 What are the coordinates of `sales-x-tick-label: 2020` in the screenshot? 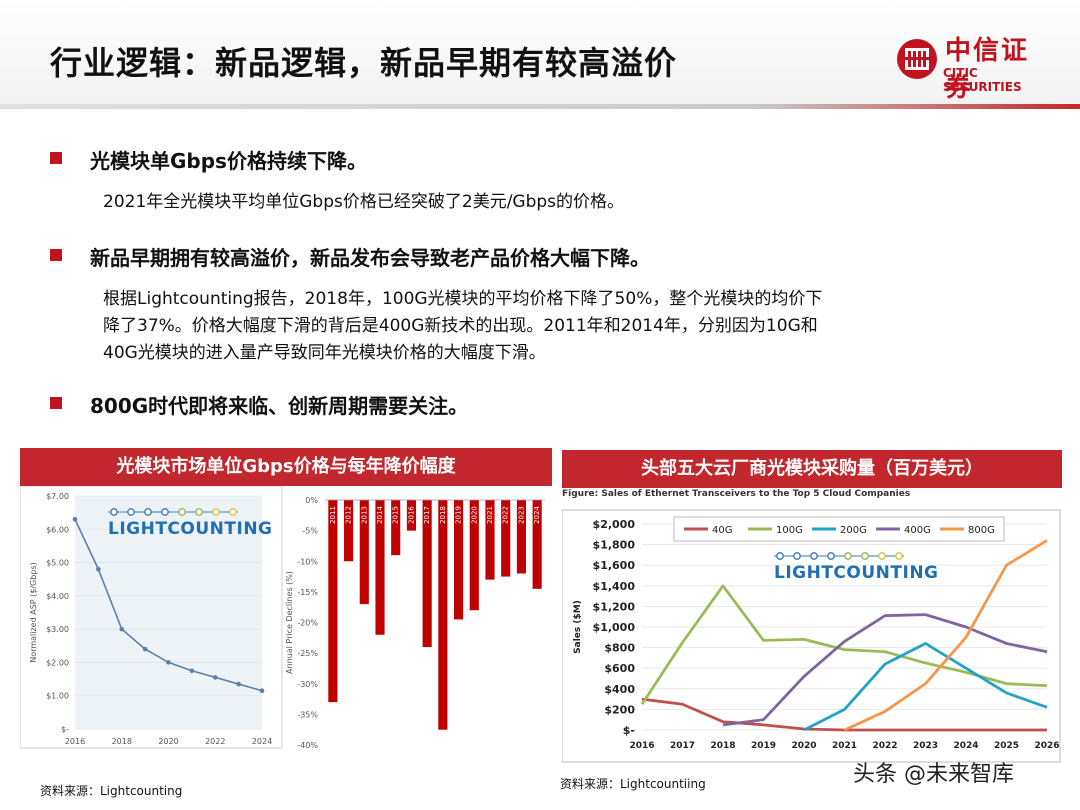 It's located at (803, 746).